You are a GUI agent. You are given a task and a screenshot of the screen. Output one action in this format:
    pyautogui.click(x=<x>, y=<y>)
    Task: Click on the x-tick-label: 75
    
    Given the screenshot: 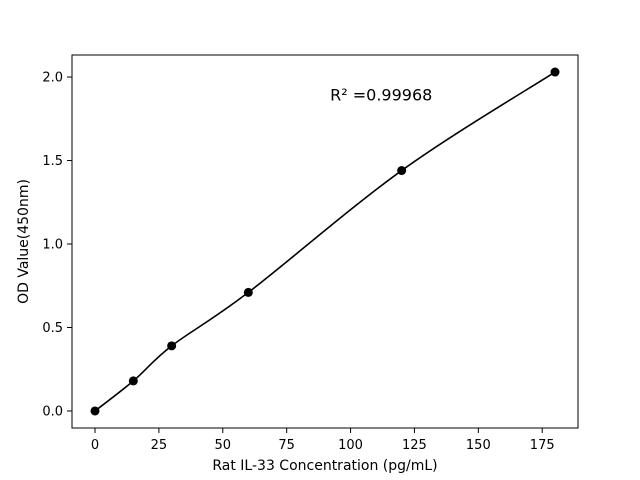 What is the action you would take?
    pyautogui.click(x=286, y=445)
    